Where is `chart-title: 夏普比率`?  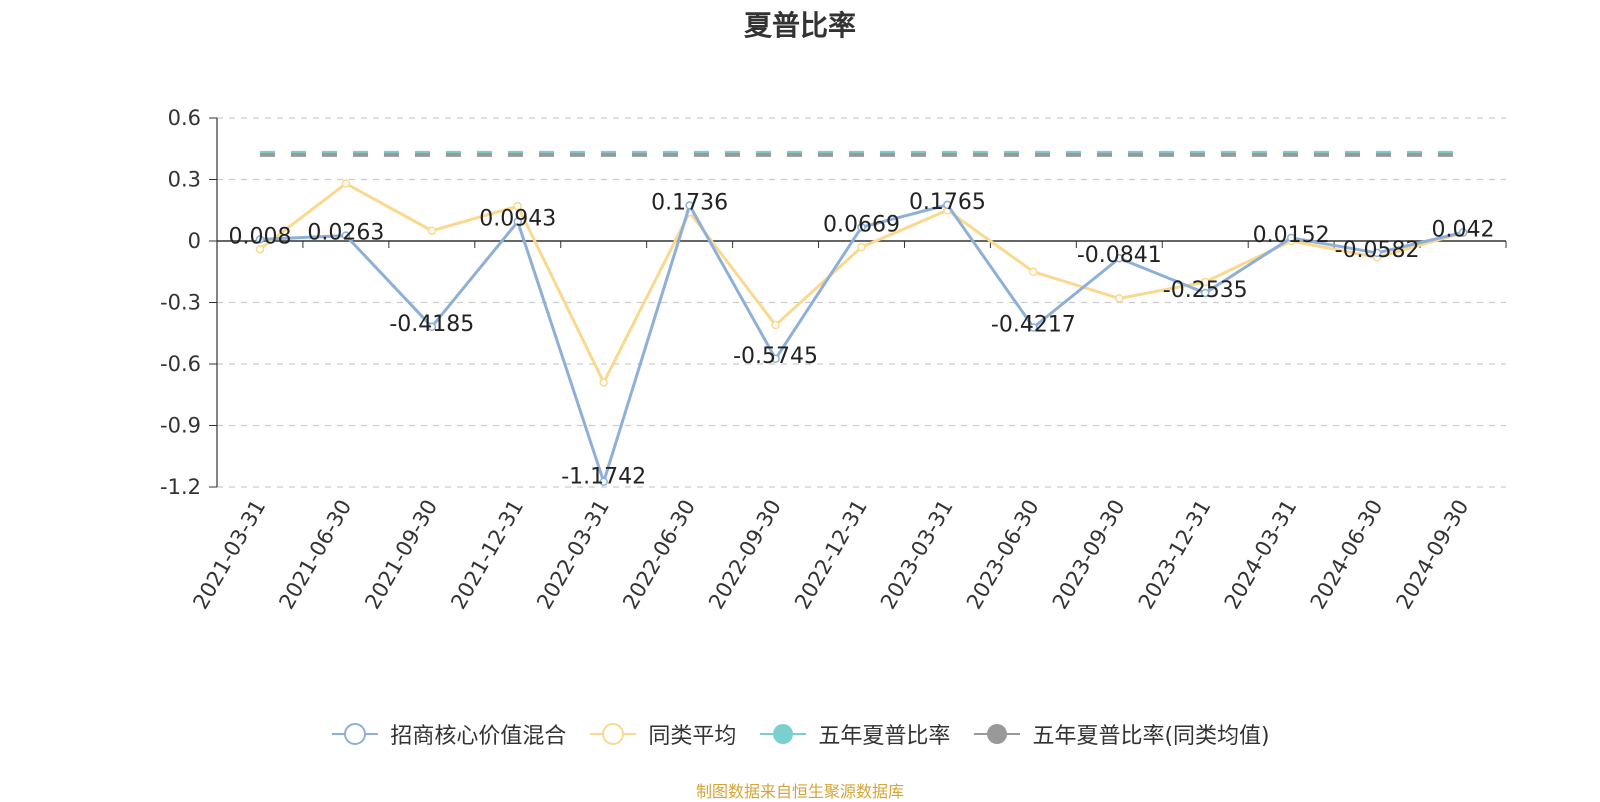 chart-title: 夏普比率 is located at coordinates (799, 25).